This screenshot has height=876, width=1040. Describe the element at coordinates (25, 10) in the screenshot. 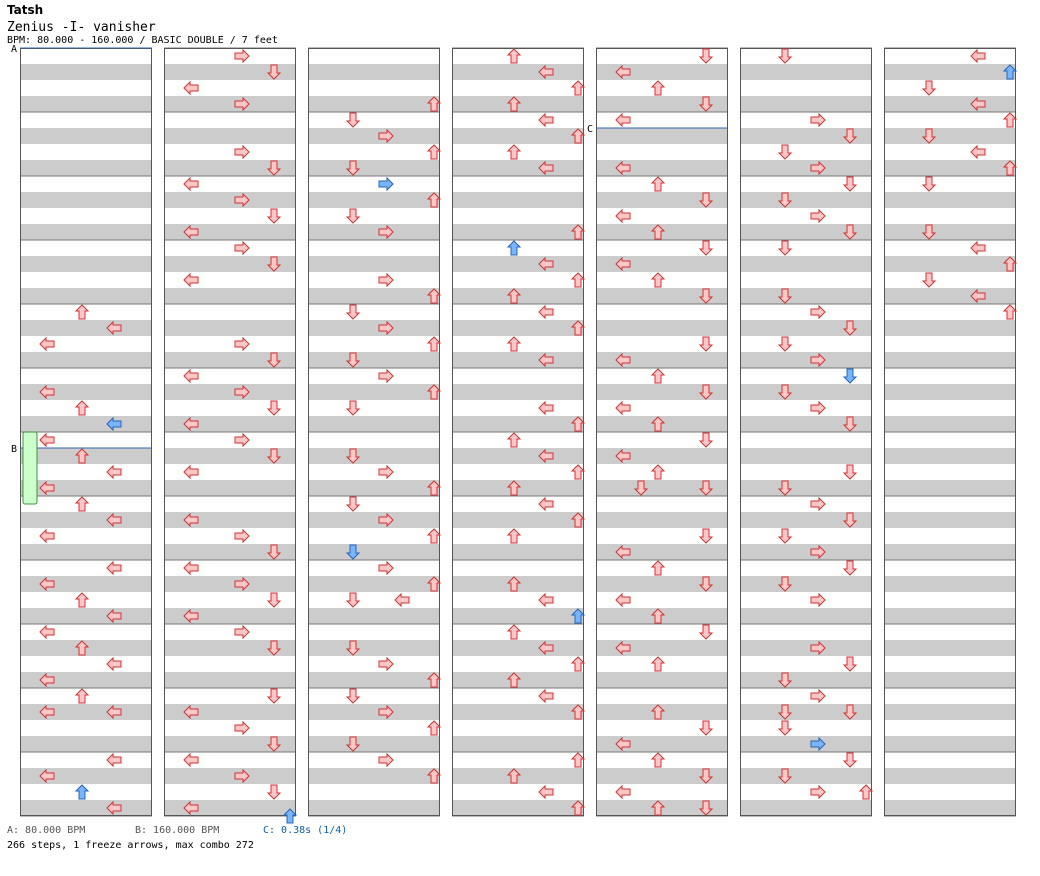

I see `artist-name: Tatsh` at that location.